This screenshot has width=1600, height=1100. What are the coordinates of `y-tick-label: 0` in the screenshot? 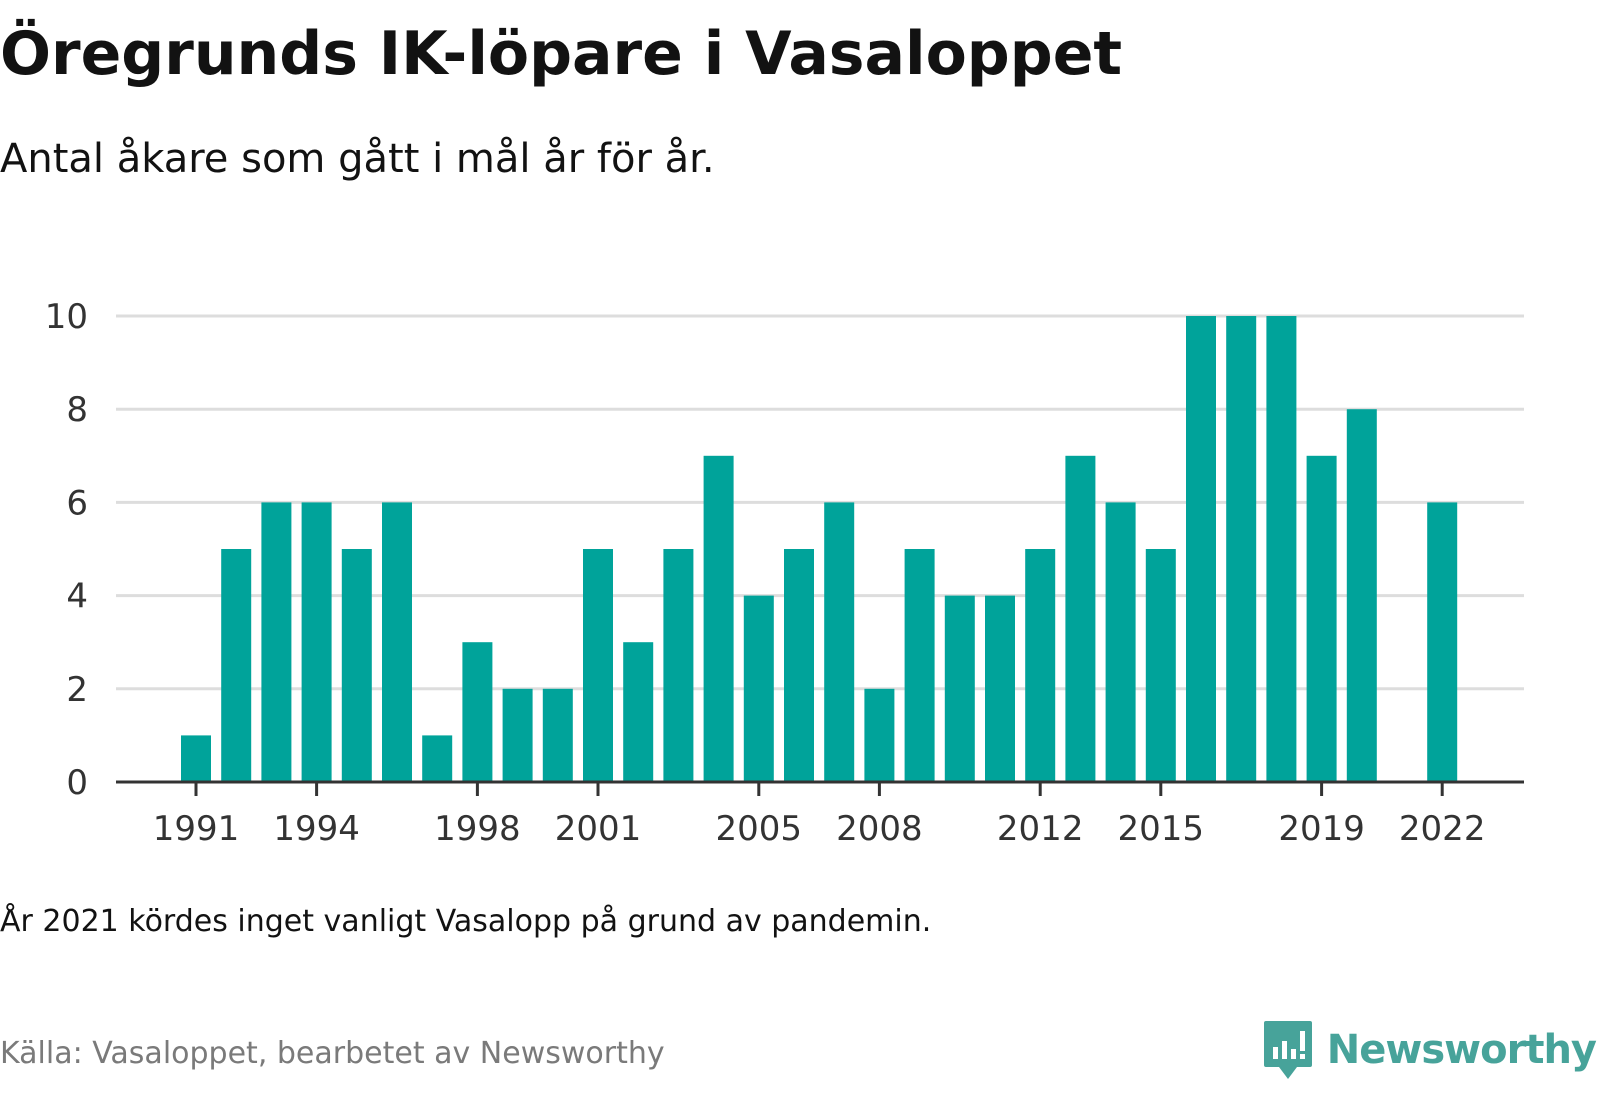 It's located at (77, 783).